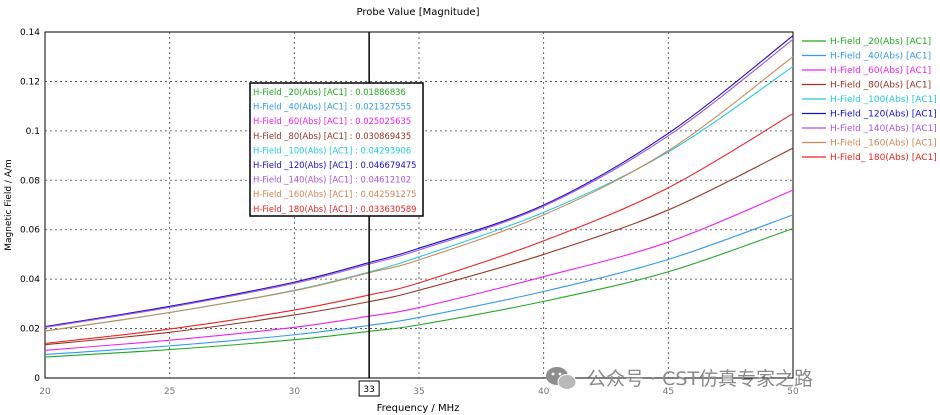  What do you see at coordinates (30, 33) in the screenshot?
I see `y-tick-label: 0.14` at bounding box center [30, 33].